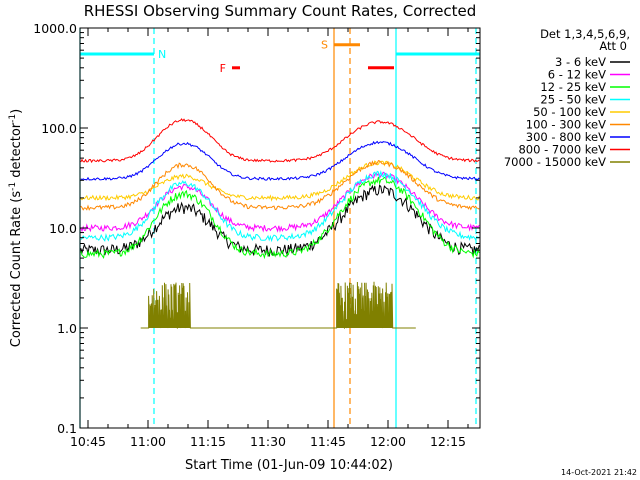  Describe the element at coordinates (88, 441) in the screenshot. I see `x-tick-label: 10:45` at that location.